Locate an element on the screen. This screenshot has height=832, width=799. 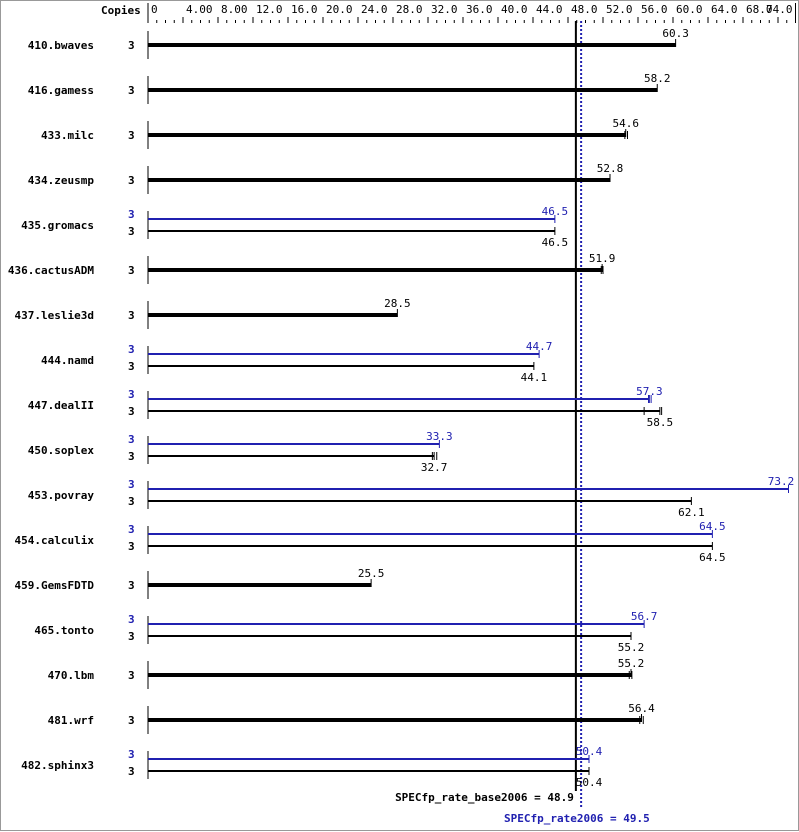
tick-label: 68.0 is located at coordinates (759, 9).